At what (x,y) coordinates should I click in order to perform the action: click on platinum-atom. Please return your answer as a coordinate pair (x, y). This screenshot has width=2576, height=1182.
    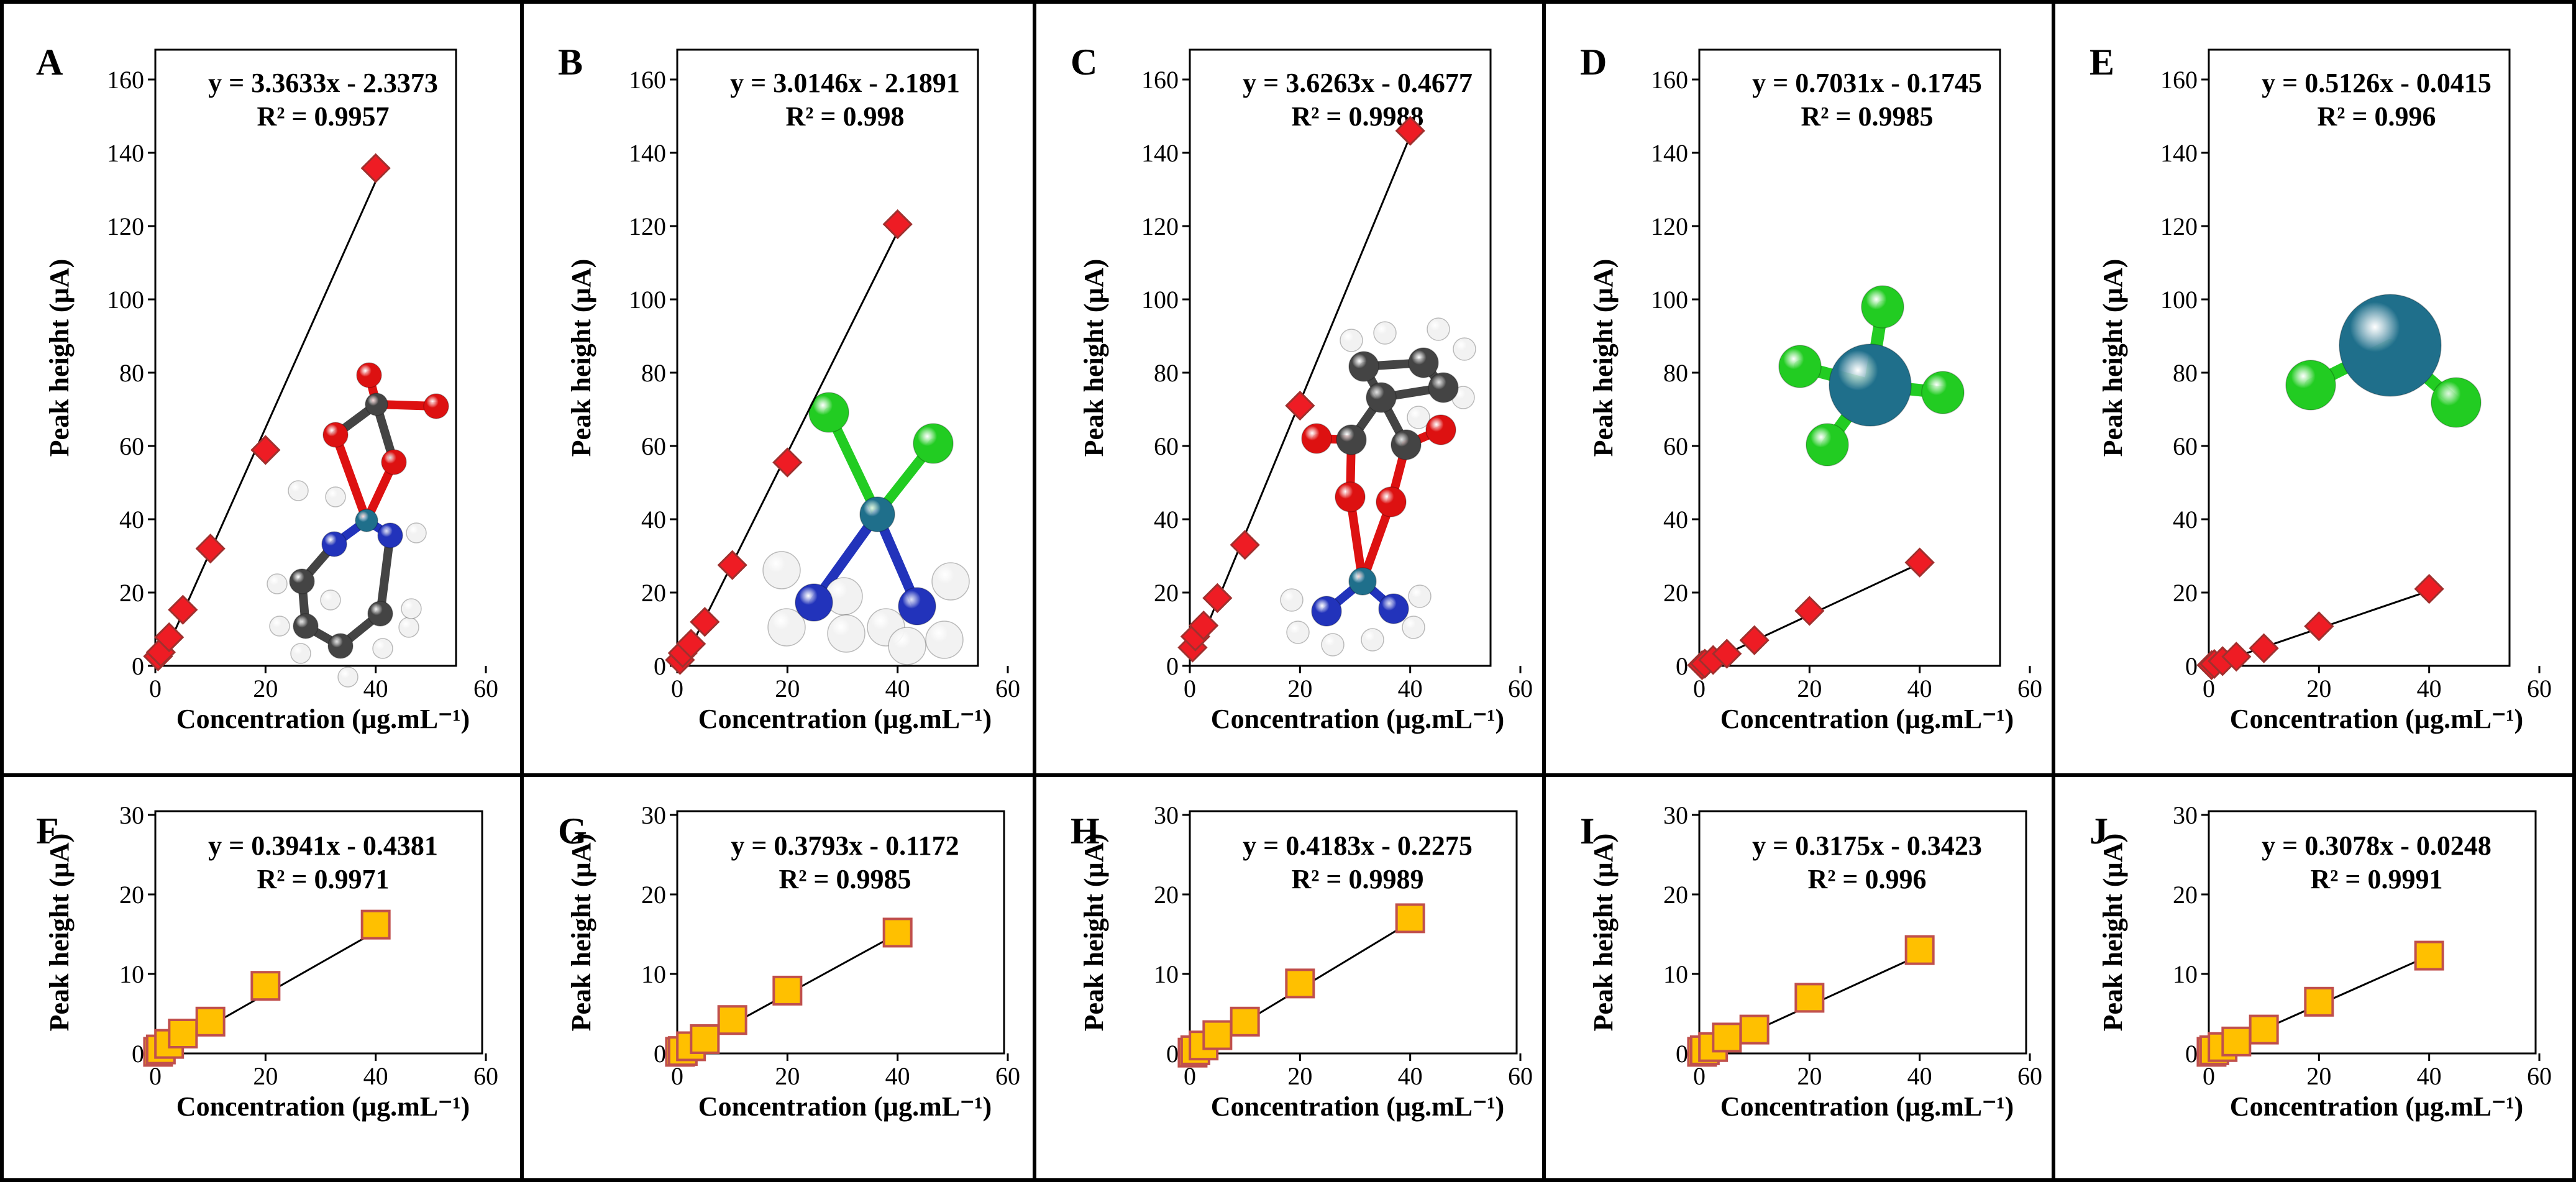
    Looking at the image, I should click on (877, 514).